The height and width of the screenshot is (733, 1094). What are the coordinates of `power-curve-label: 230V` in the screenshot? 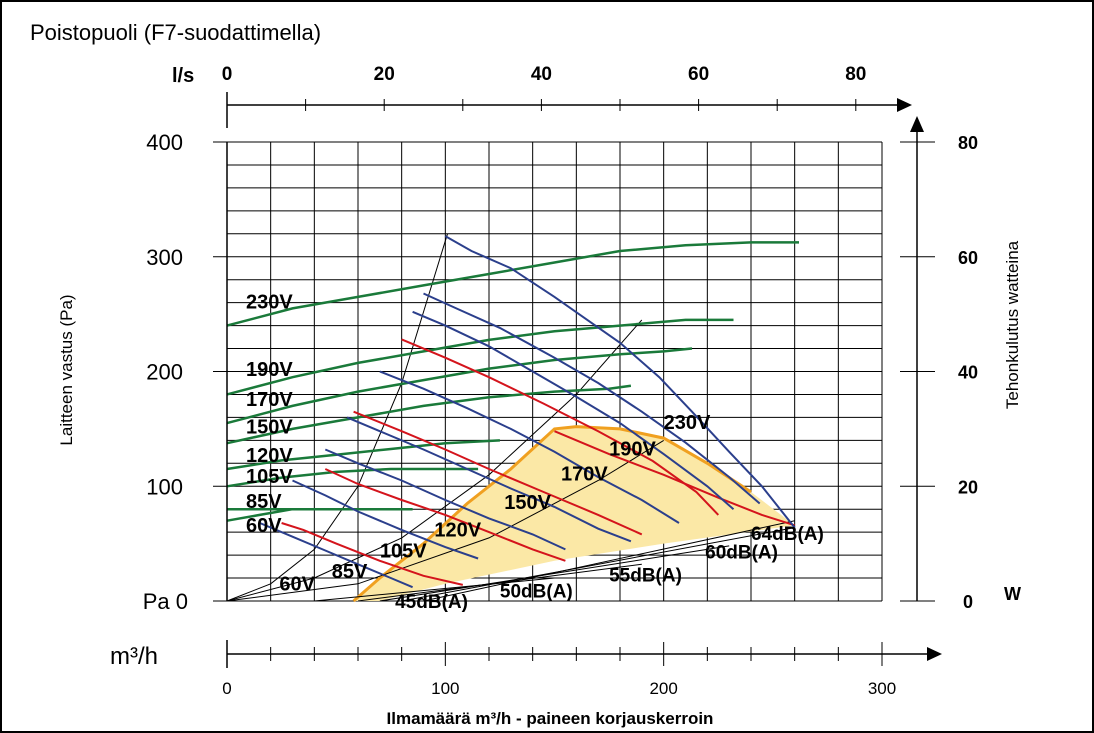 It's located at (269, 302).